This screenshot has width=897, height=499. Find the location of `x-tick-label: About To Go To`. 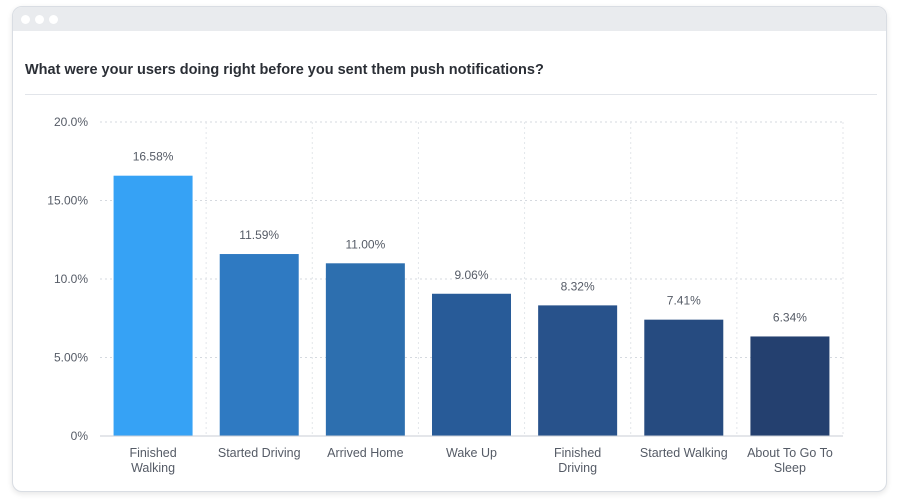

x-tick-label: About To Go To is located at coordinates (790, 453).